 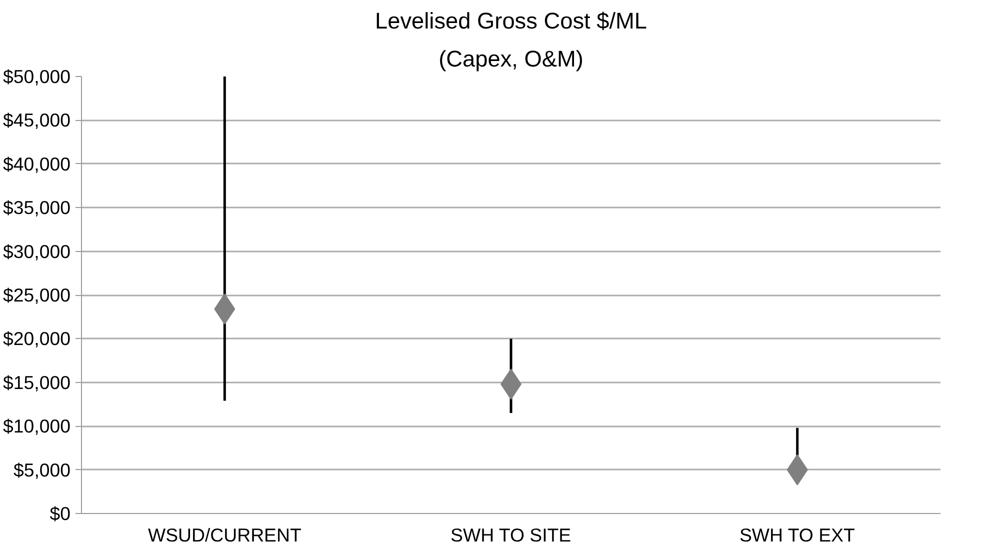 I want to click on y-tick-label: $35,000, so click(x=37, y=207).